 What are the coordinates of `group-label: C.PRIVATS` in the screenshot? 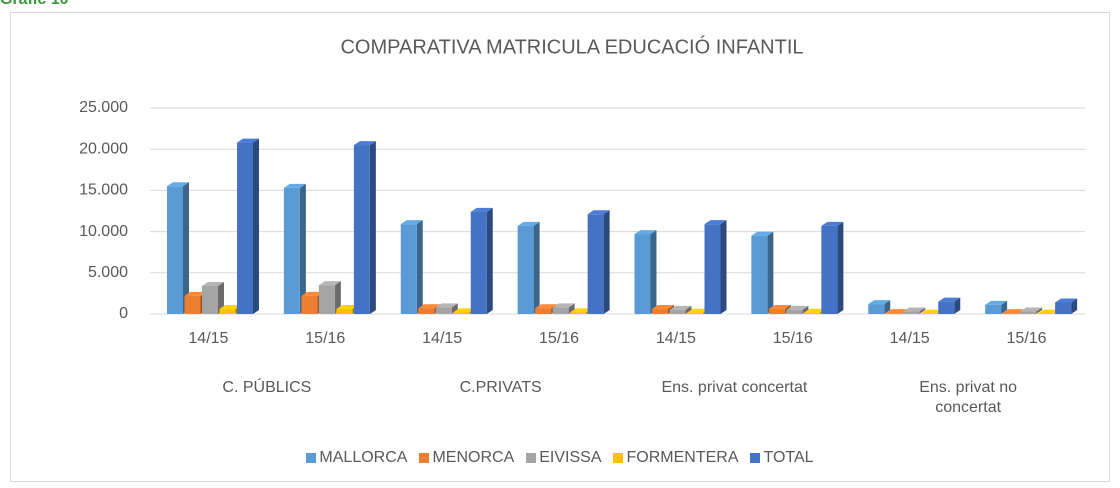 It's located at (500, 387).